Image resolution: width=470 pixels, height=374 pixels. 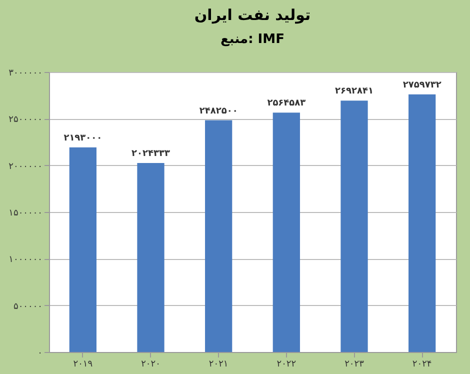 I want to click on x-tick-label: ۲۰۲۲, so click(x=286, y=365).